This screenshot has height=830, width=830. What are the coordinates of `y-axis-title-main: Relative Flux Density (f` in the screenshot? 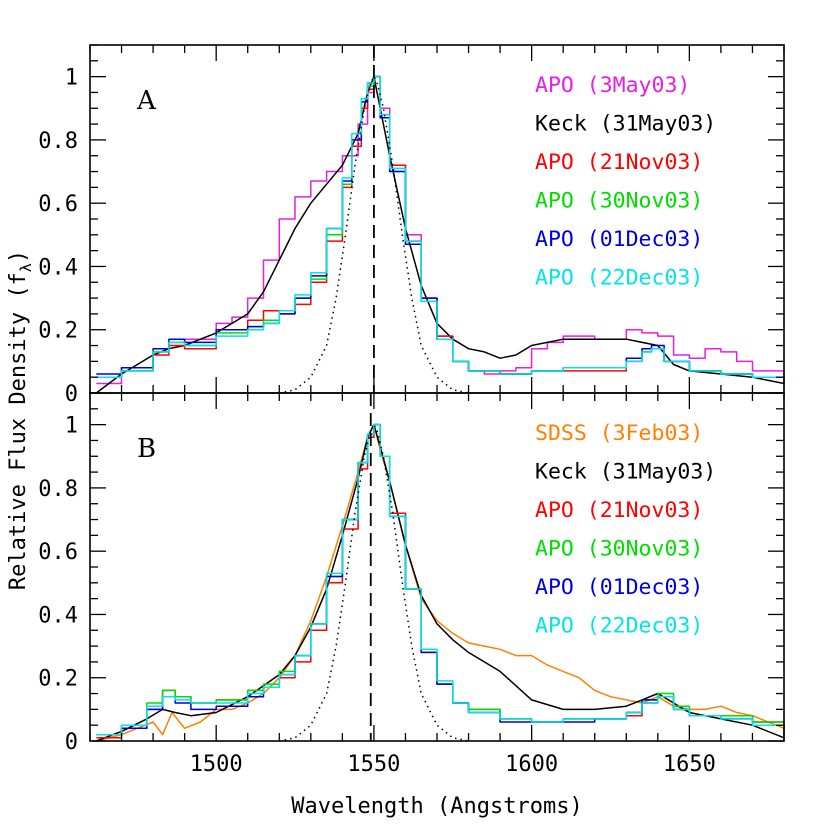 It's located at (18, 431).